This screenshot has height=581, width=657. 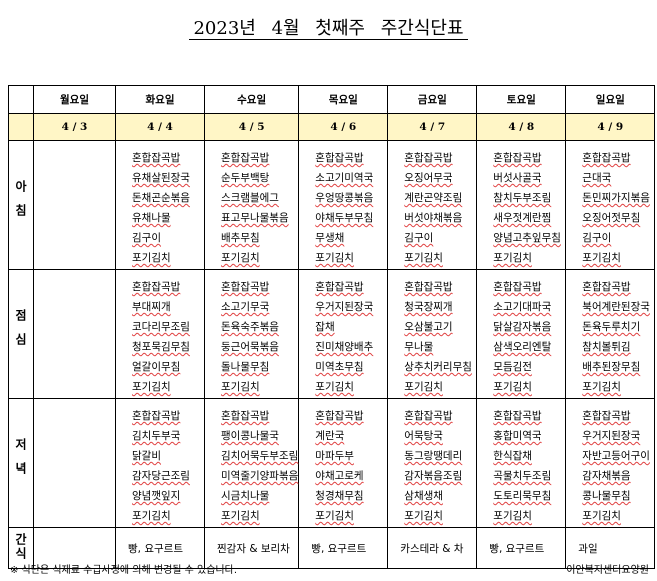 I want to click on menu-item: 참치볼튀김, so click(x=606, y=347).